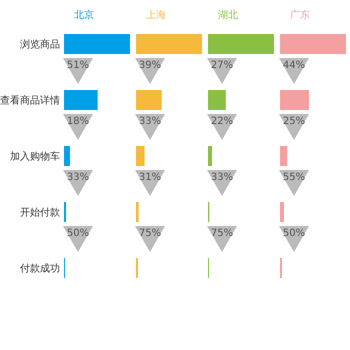 The height and width of the screenshot is (350, 350). Describe the element at coordinates (156, 15) in the screenshot. I see `chart-title: 上海` at that location.